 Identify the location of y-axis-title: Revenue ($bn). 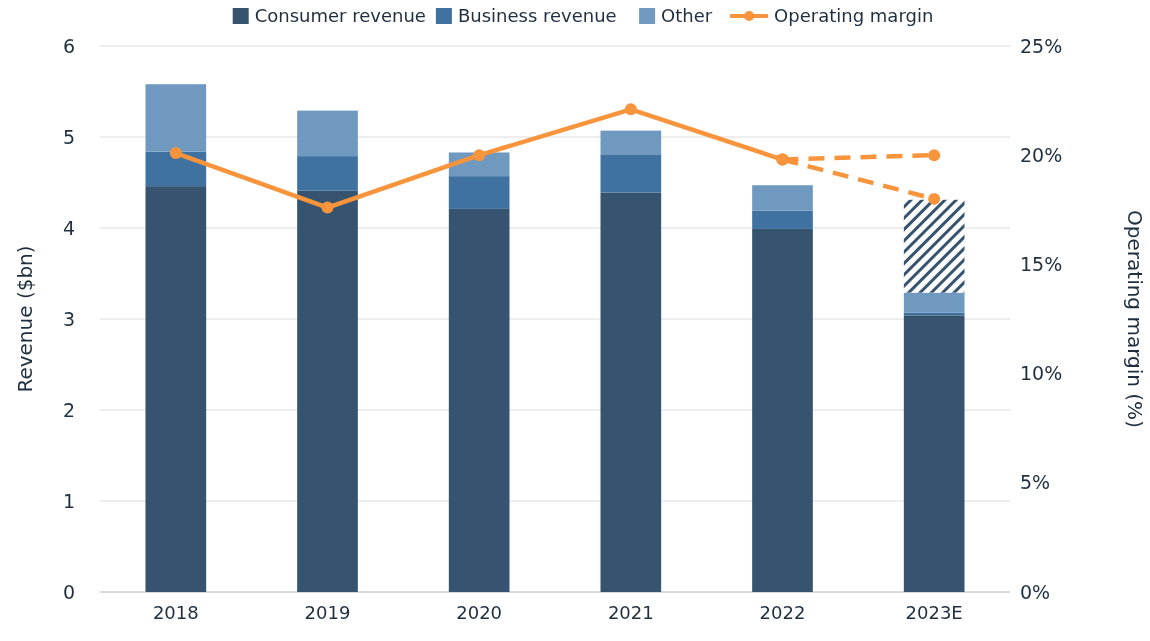
(25, 319).